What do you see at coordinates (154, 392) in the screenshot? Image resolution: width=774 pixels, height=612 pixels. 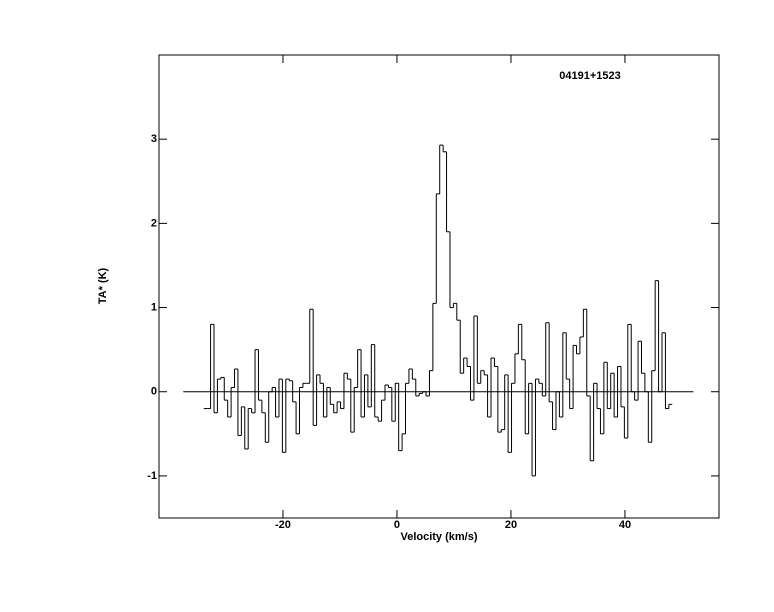 I see `y-tick-label: 0` at bounding box center [154, 392].